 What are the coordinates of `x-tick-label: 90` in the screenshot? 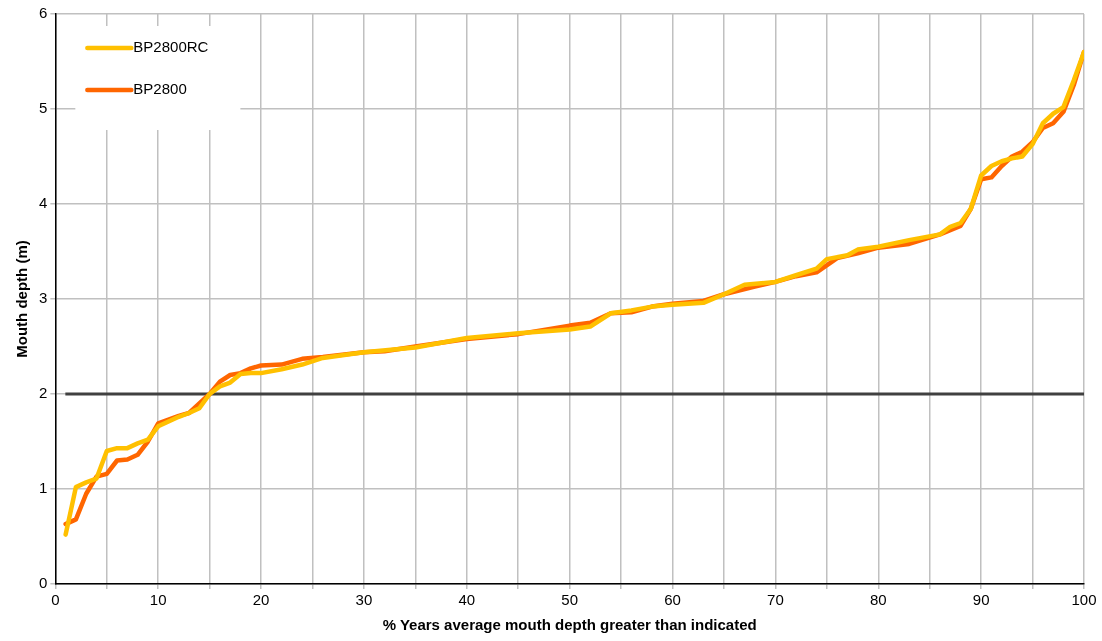 It's located at (981, 600).